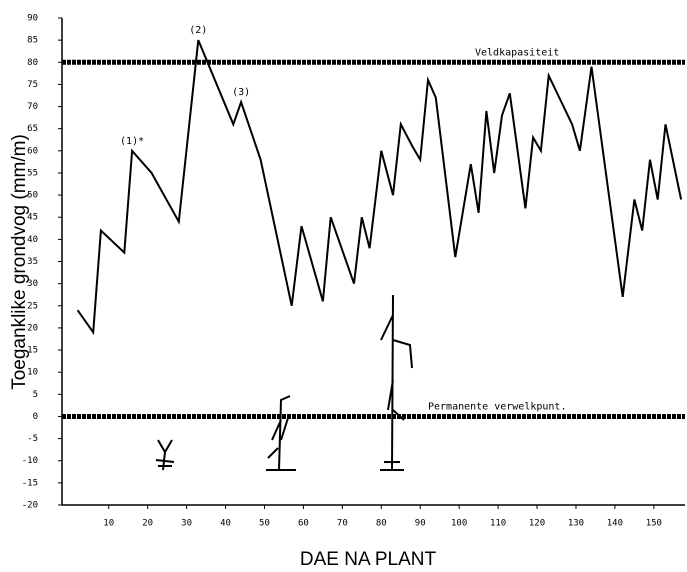 This screenshot has height=572, width=687. What do you see at coordinates (497, 406) in the screenshot?
I see `reference-label: Permanente verwelkpunt.` at bounding box center [497, 406].